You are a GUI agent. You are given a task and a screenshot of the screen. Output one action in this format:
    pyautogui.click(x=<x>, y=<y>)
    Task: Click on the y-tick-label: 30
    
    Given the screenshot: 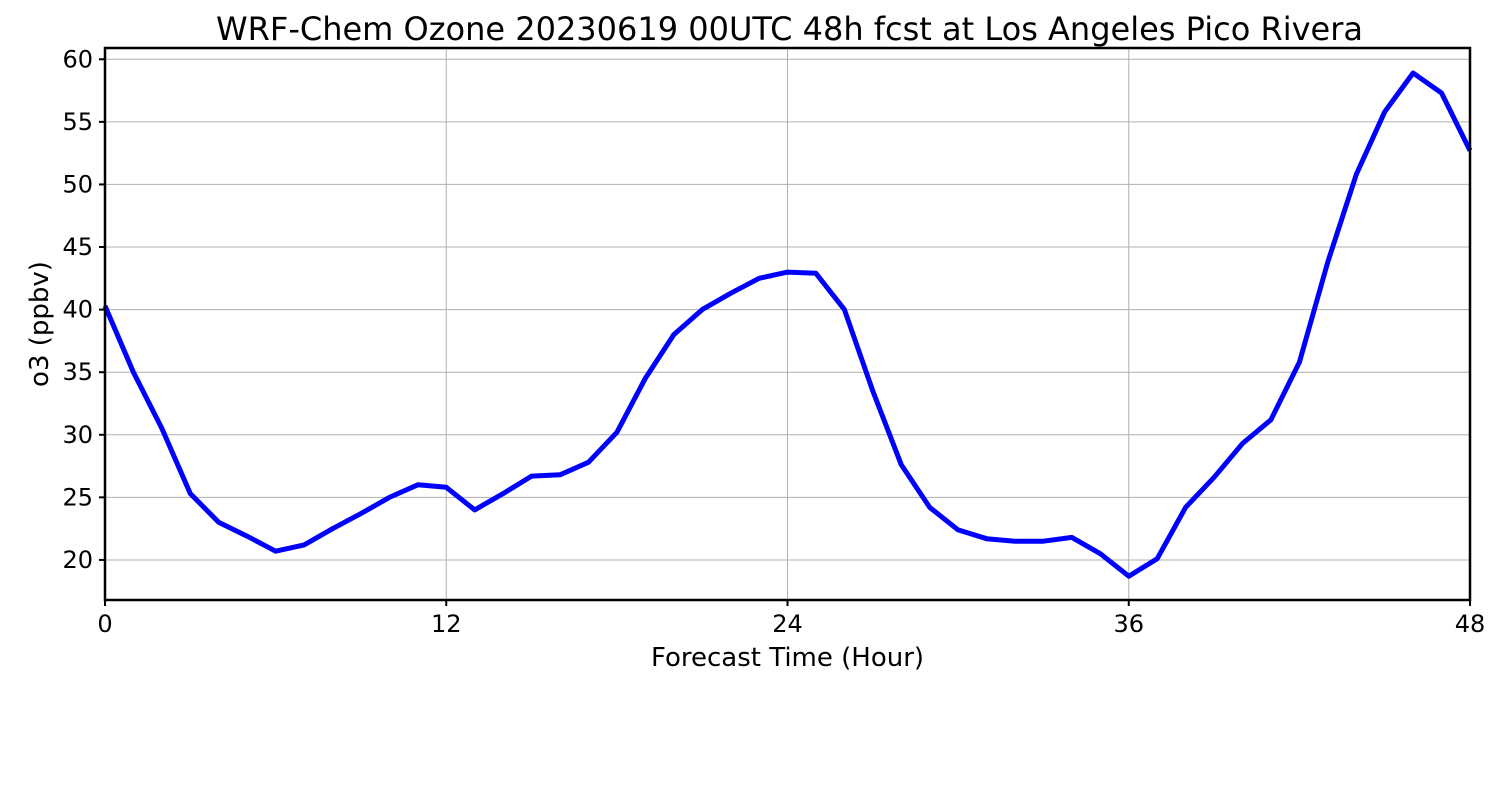 What is the action you would take?
    pyautogui.click(x=77, y=435)
    